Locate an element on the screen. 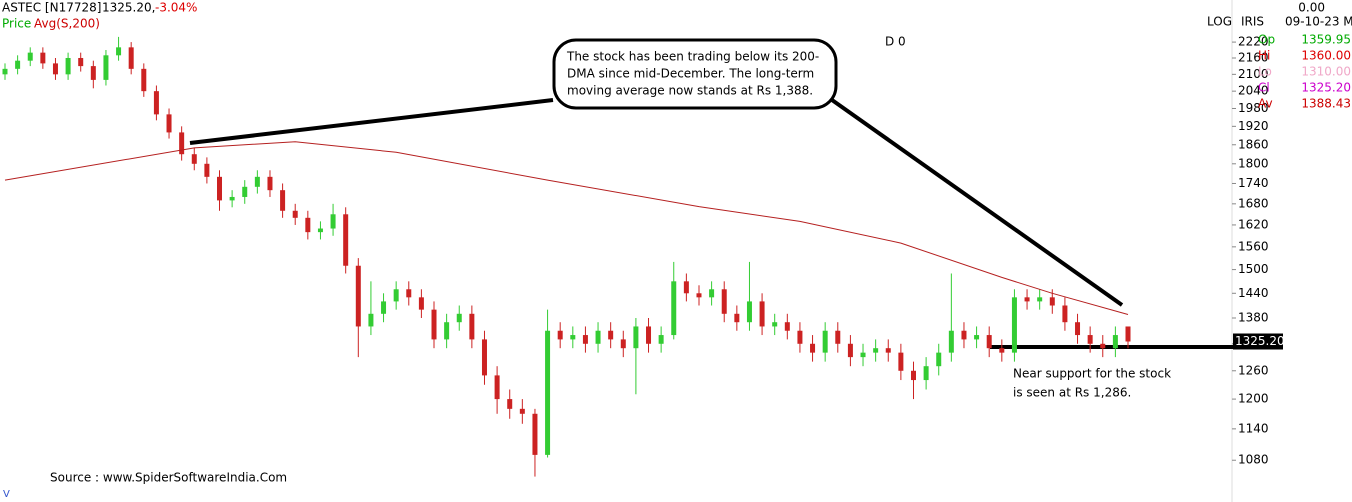 The width and height of the screenshot is (1352, 502). callout-box is located at coordinates (695, 74).